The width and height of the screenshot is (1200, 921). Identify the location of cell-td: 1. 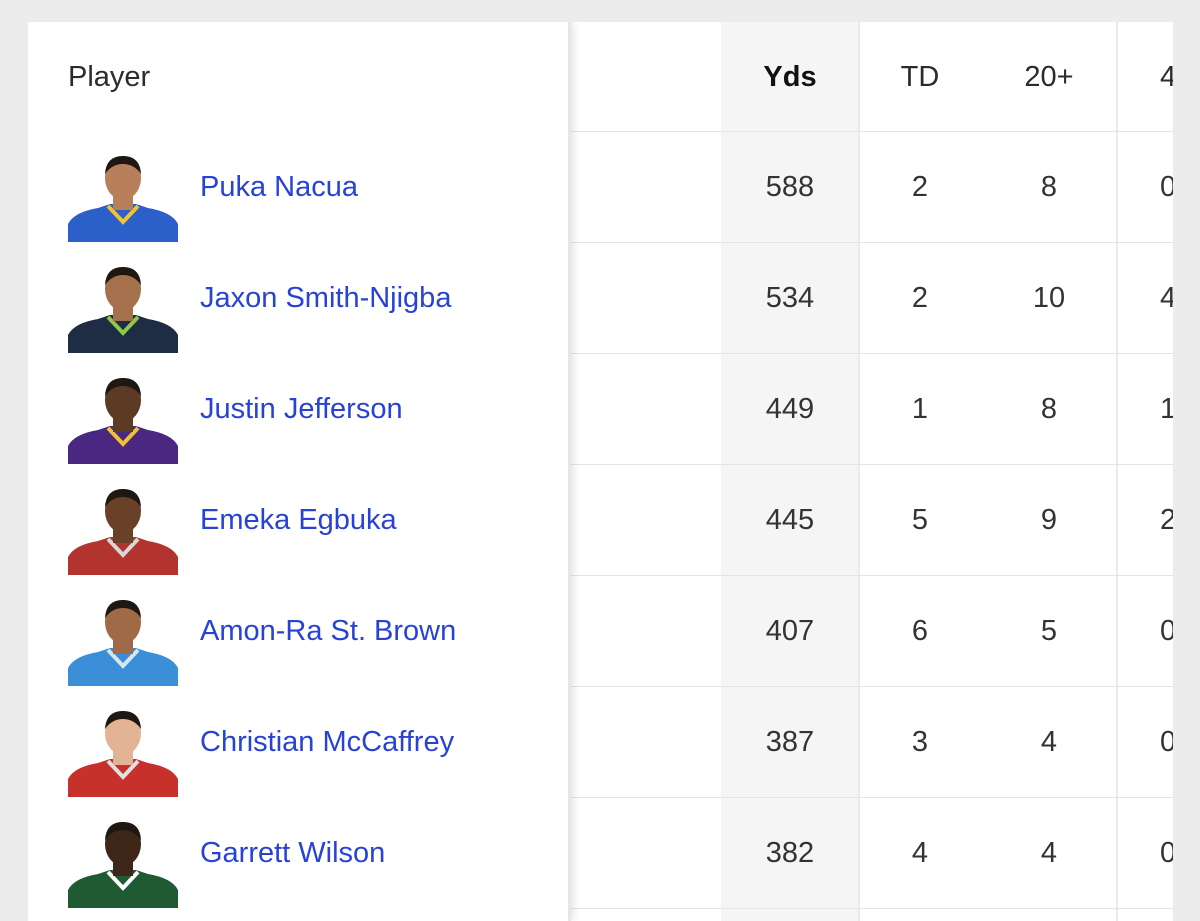
(920, 409).